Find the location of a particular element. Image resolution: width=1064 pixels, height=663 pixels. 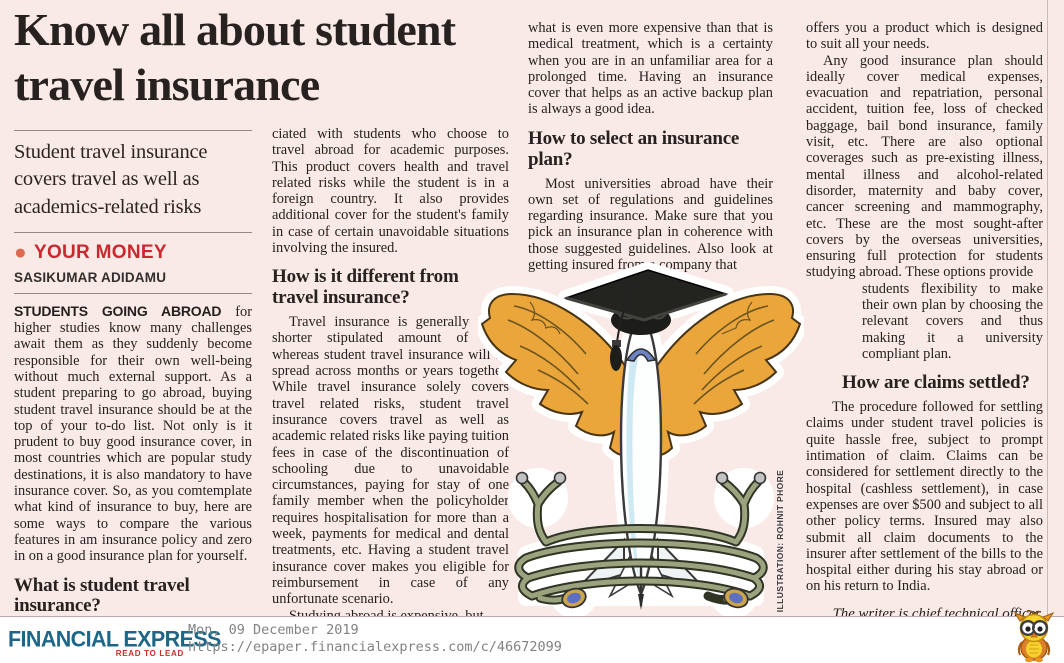

kicker-label: YOUR MONEY is located at coordinates (100, 252).